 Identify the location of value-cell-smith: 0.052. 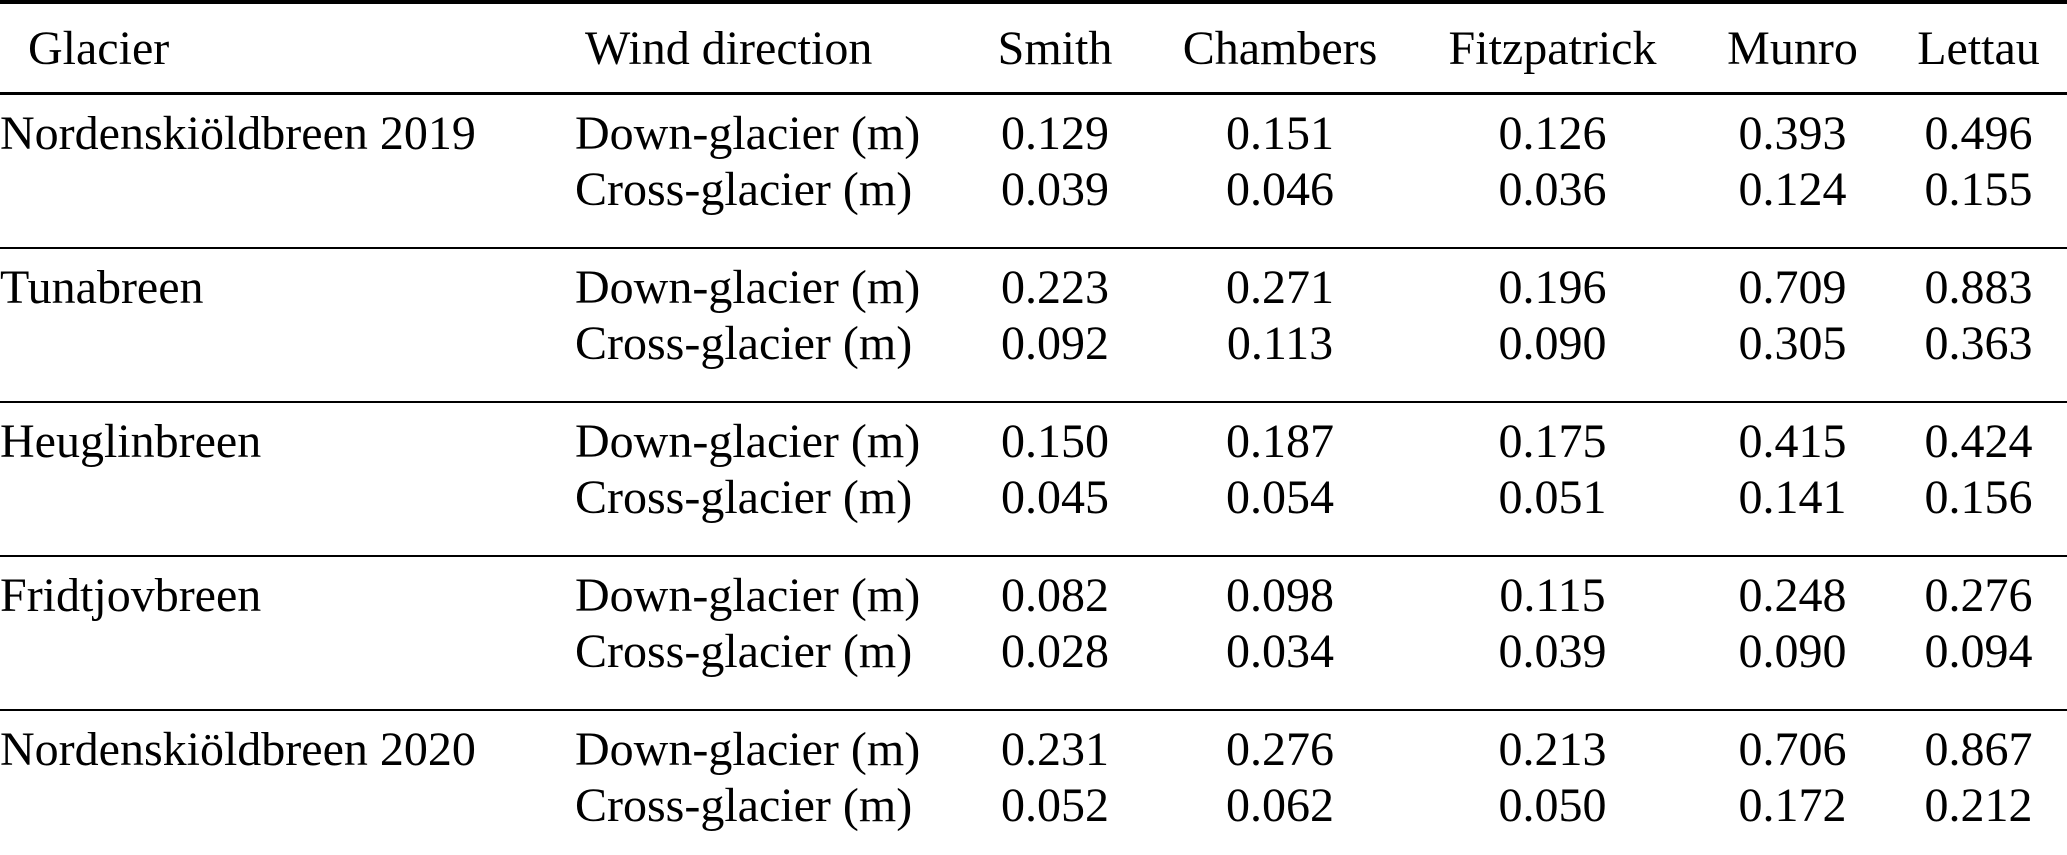
(1055, 805).